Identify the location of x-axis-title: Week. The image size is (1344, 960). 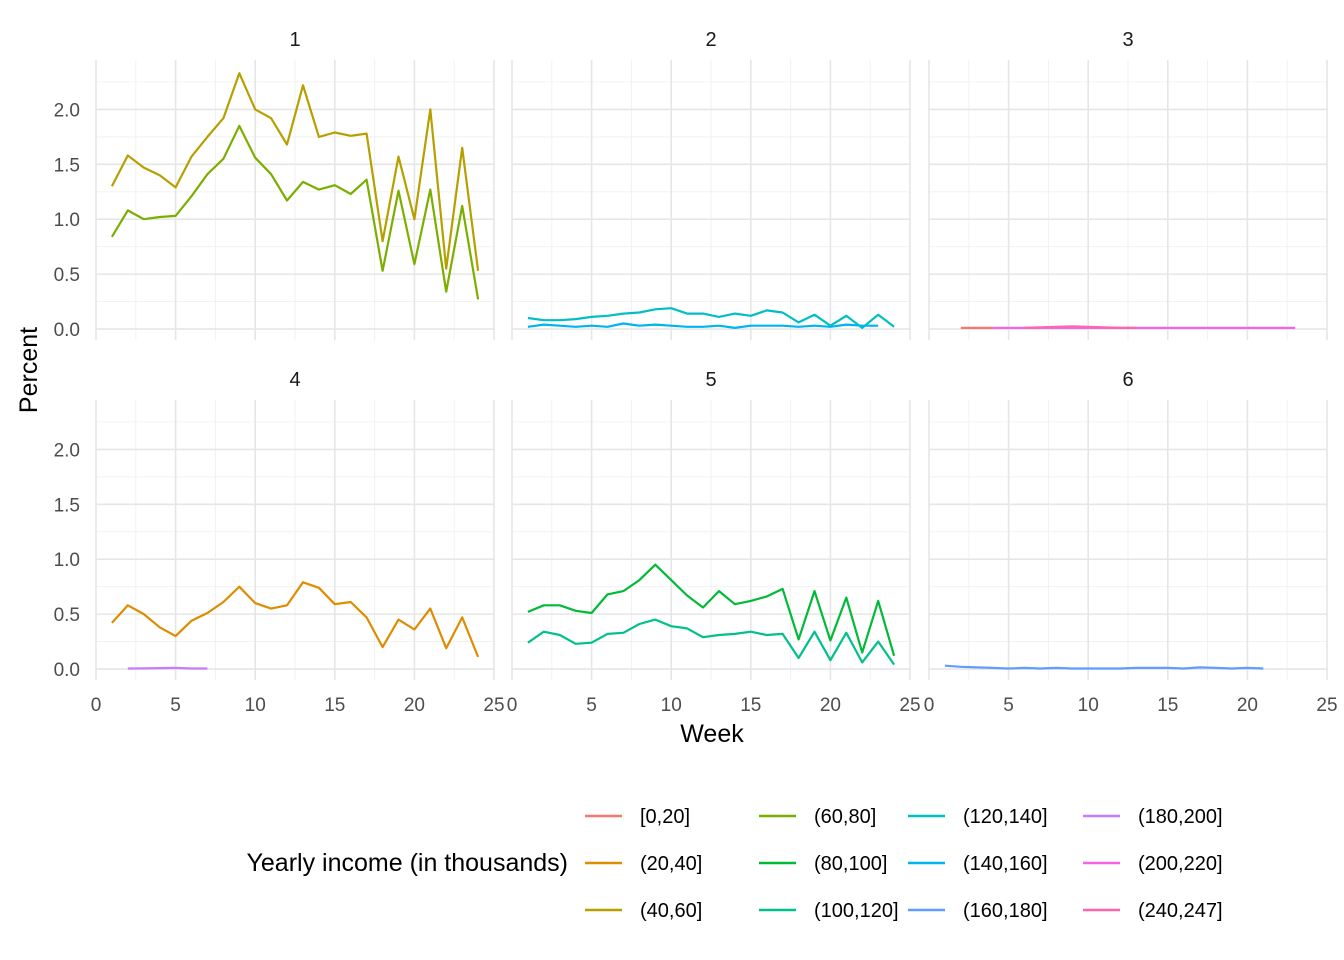
(712, 734).